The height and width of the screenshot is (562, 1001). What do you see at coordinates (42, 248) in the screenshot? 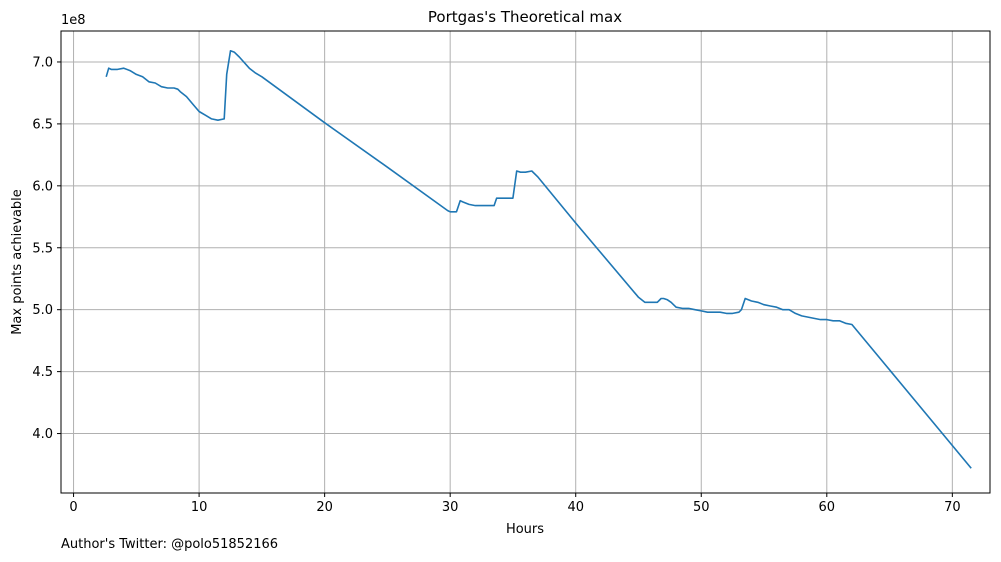
I see `y-tick-label: 5.5` at bounding box center [42, 248].